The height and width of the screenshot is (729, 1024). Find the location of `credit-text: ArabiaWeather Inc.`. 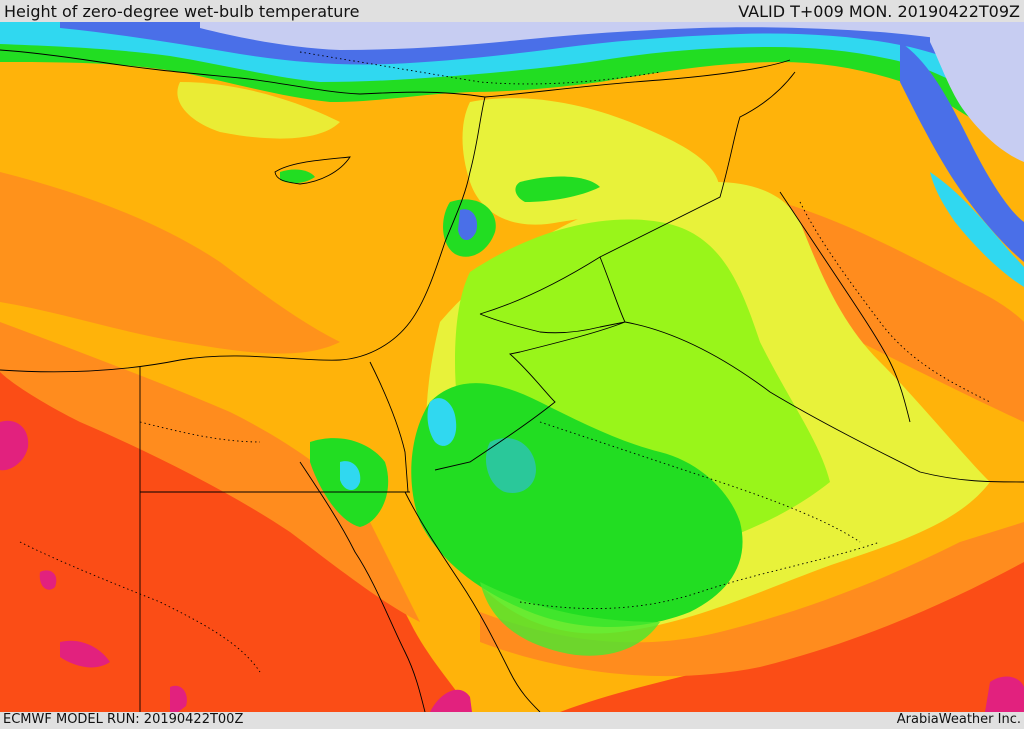

credit-text: ArabiaWeather Inc. is located at coordinates (958, 719).